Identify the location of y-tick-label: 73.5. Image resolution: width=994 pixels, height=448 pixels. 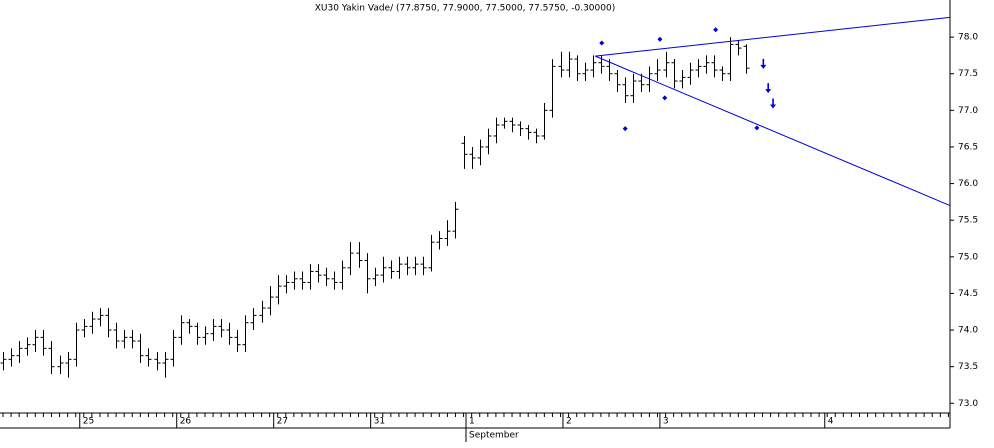
(968, 367).